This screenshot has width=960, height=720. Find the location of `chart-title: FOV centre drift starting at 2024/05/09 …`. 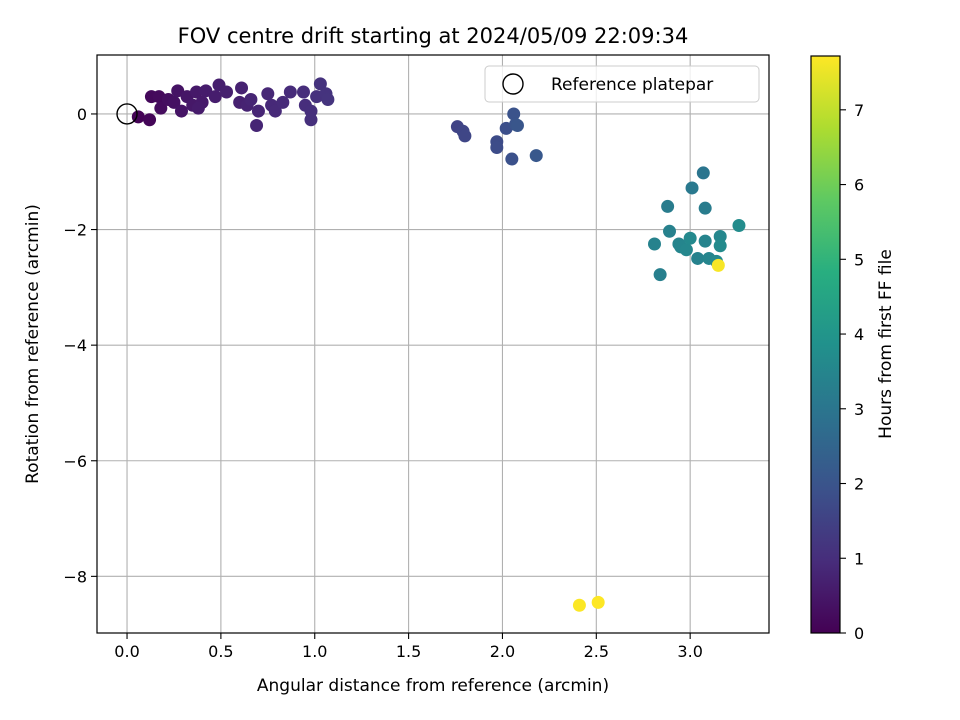

chart-title: FOV centre drift starting at 2024/05/09 … is located at coordinates (433, 36).